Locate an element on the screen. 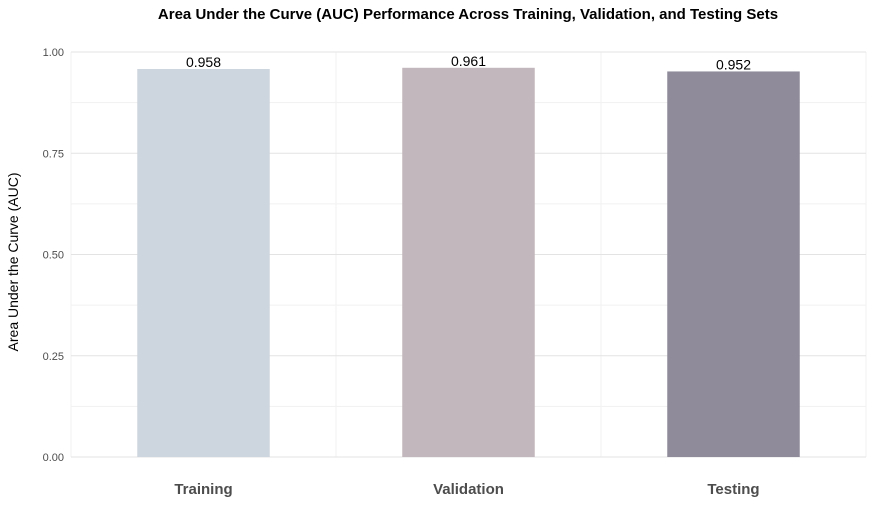 This screenshot has height=508, width=874. x-axis-ticks: Training Validation Testing is located at coordinates (466, 489).